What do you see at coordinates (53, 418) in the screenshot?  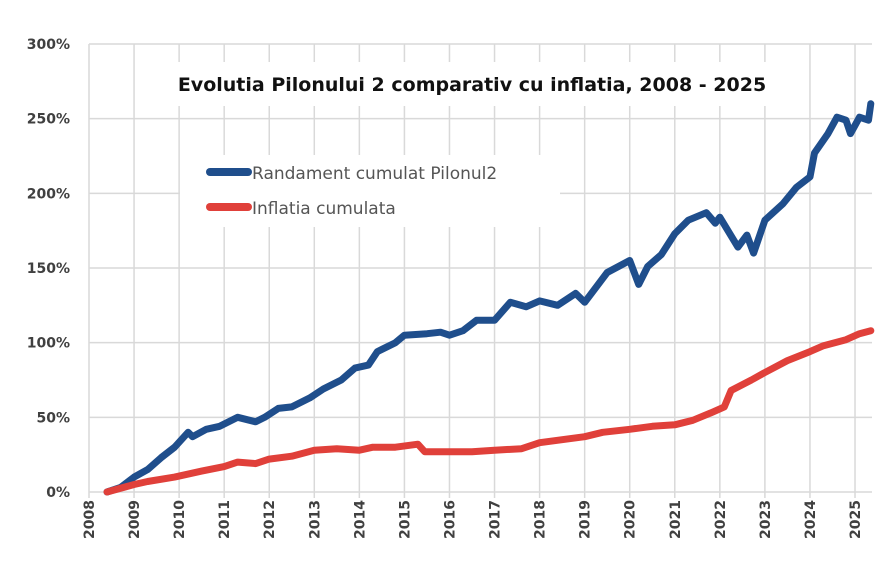 I see `y-tick-label: 50%` at bounding box center [53, 418].